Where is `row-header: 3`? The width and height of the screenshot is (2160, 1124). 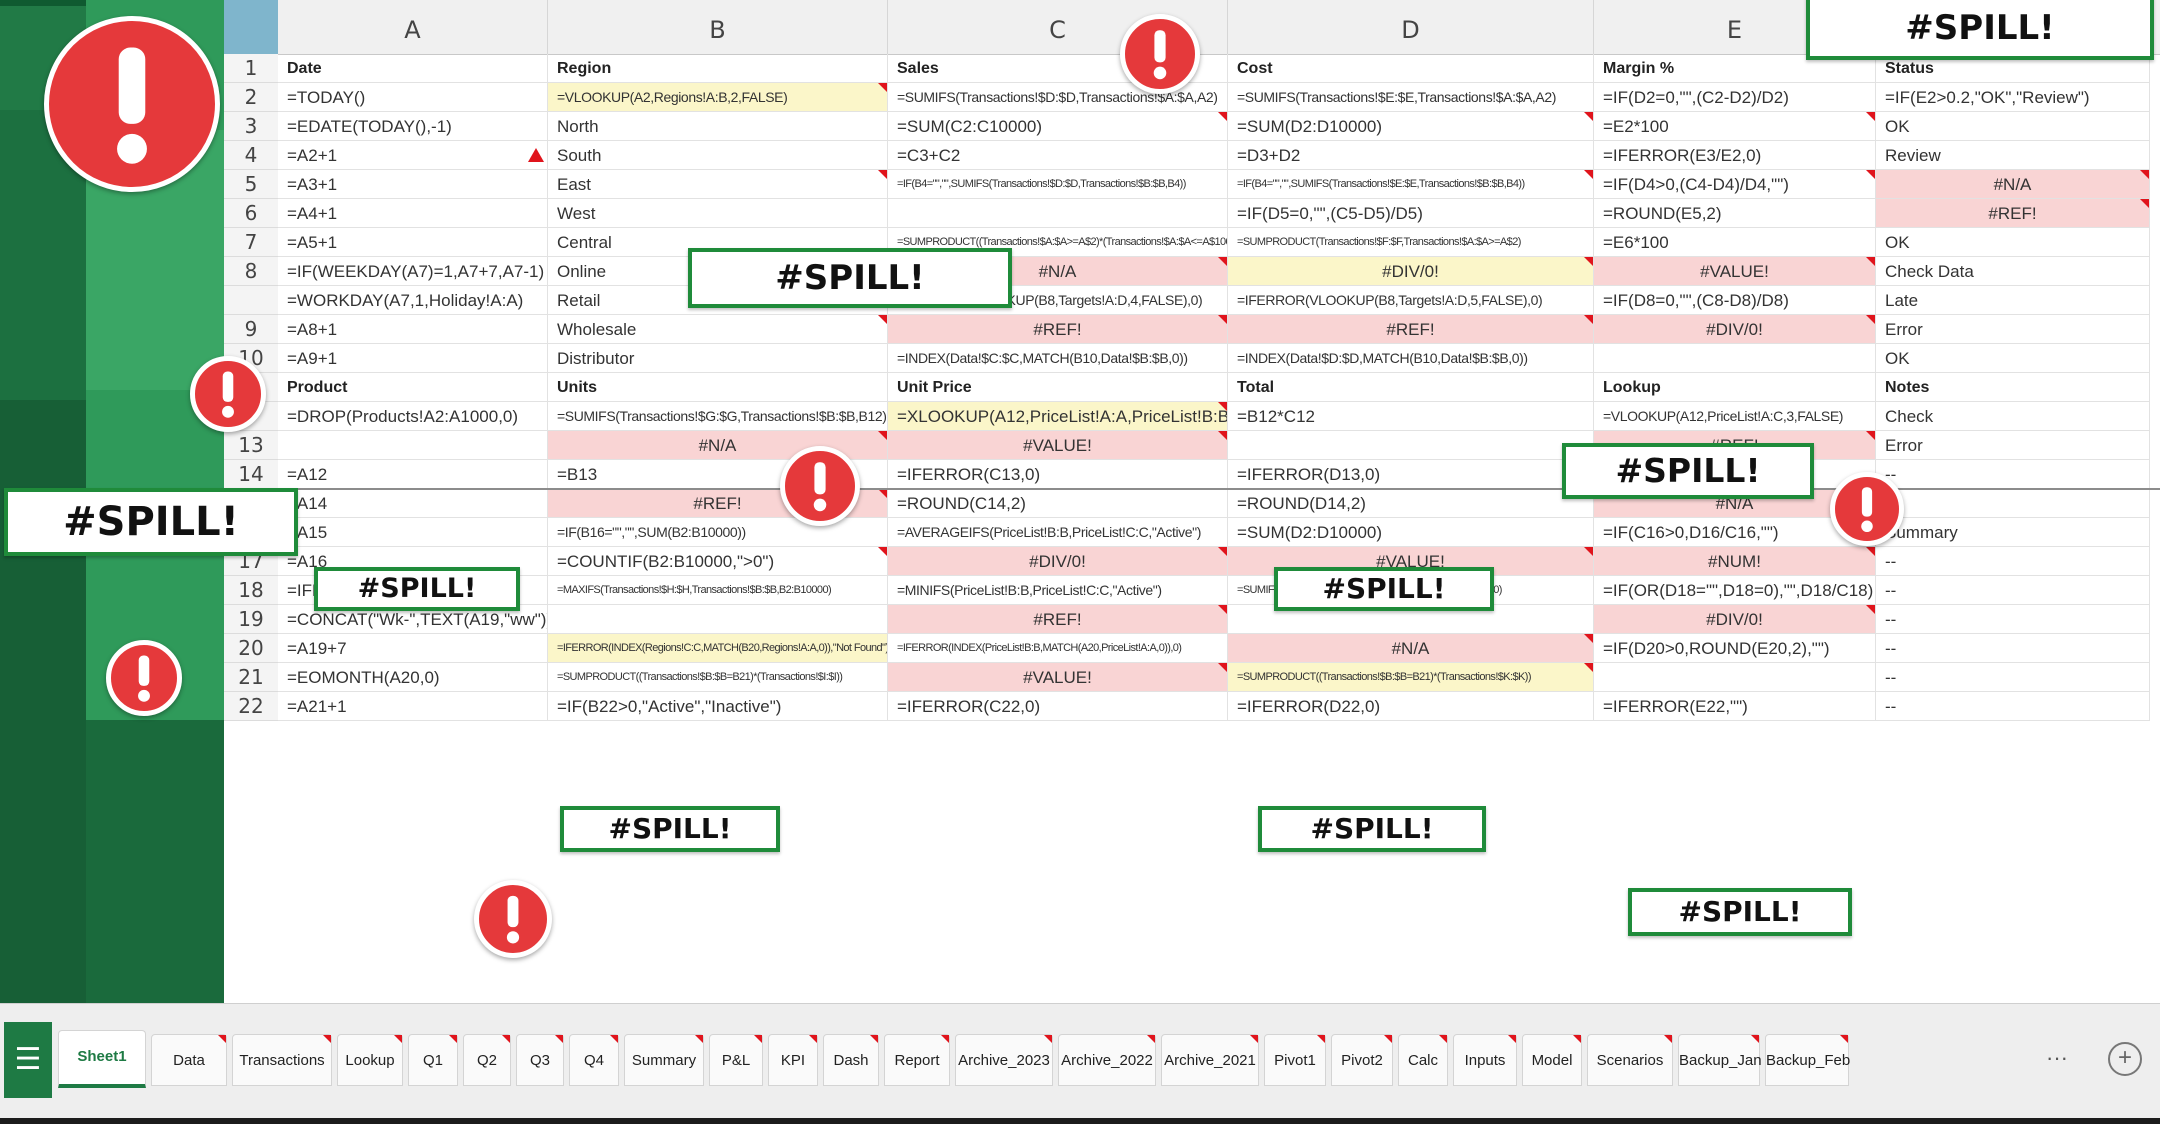 row-header: 3 is located at coordinates (251, 126).